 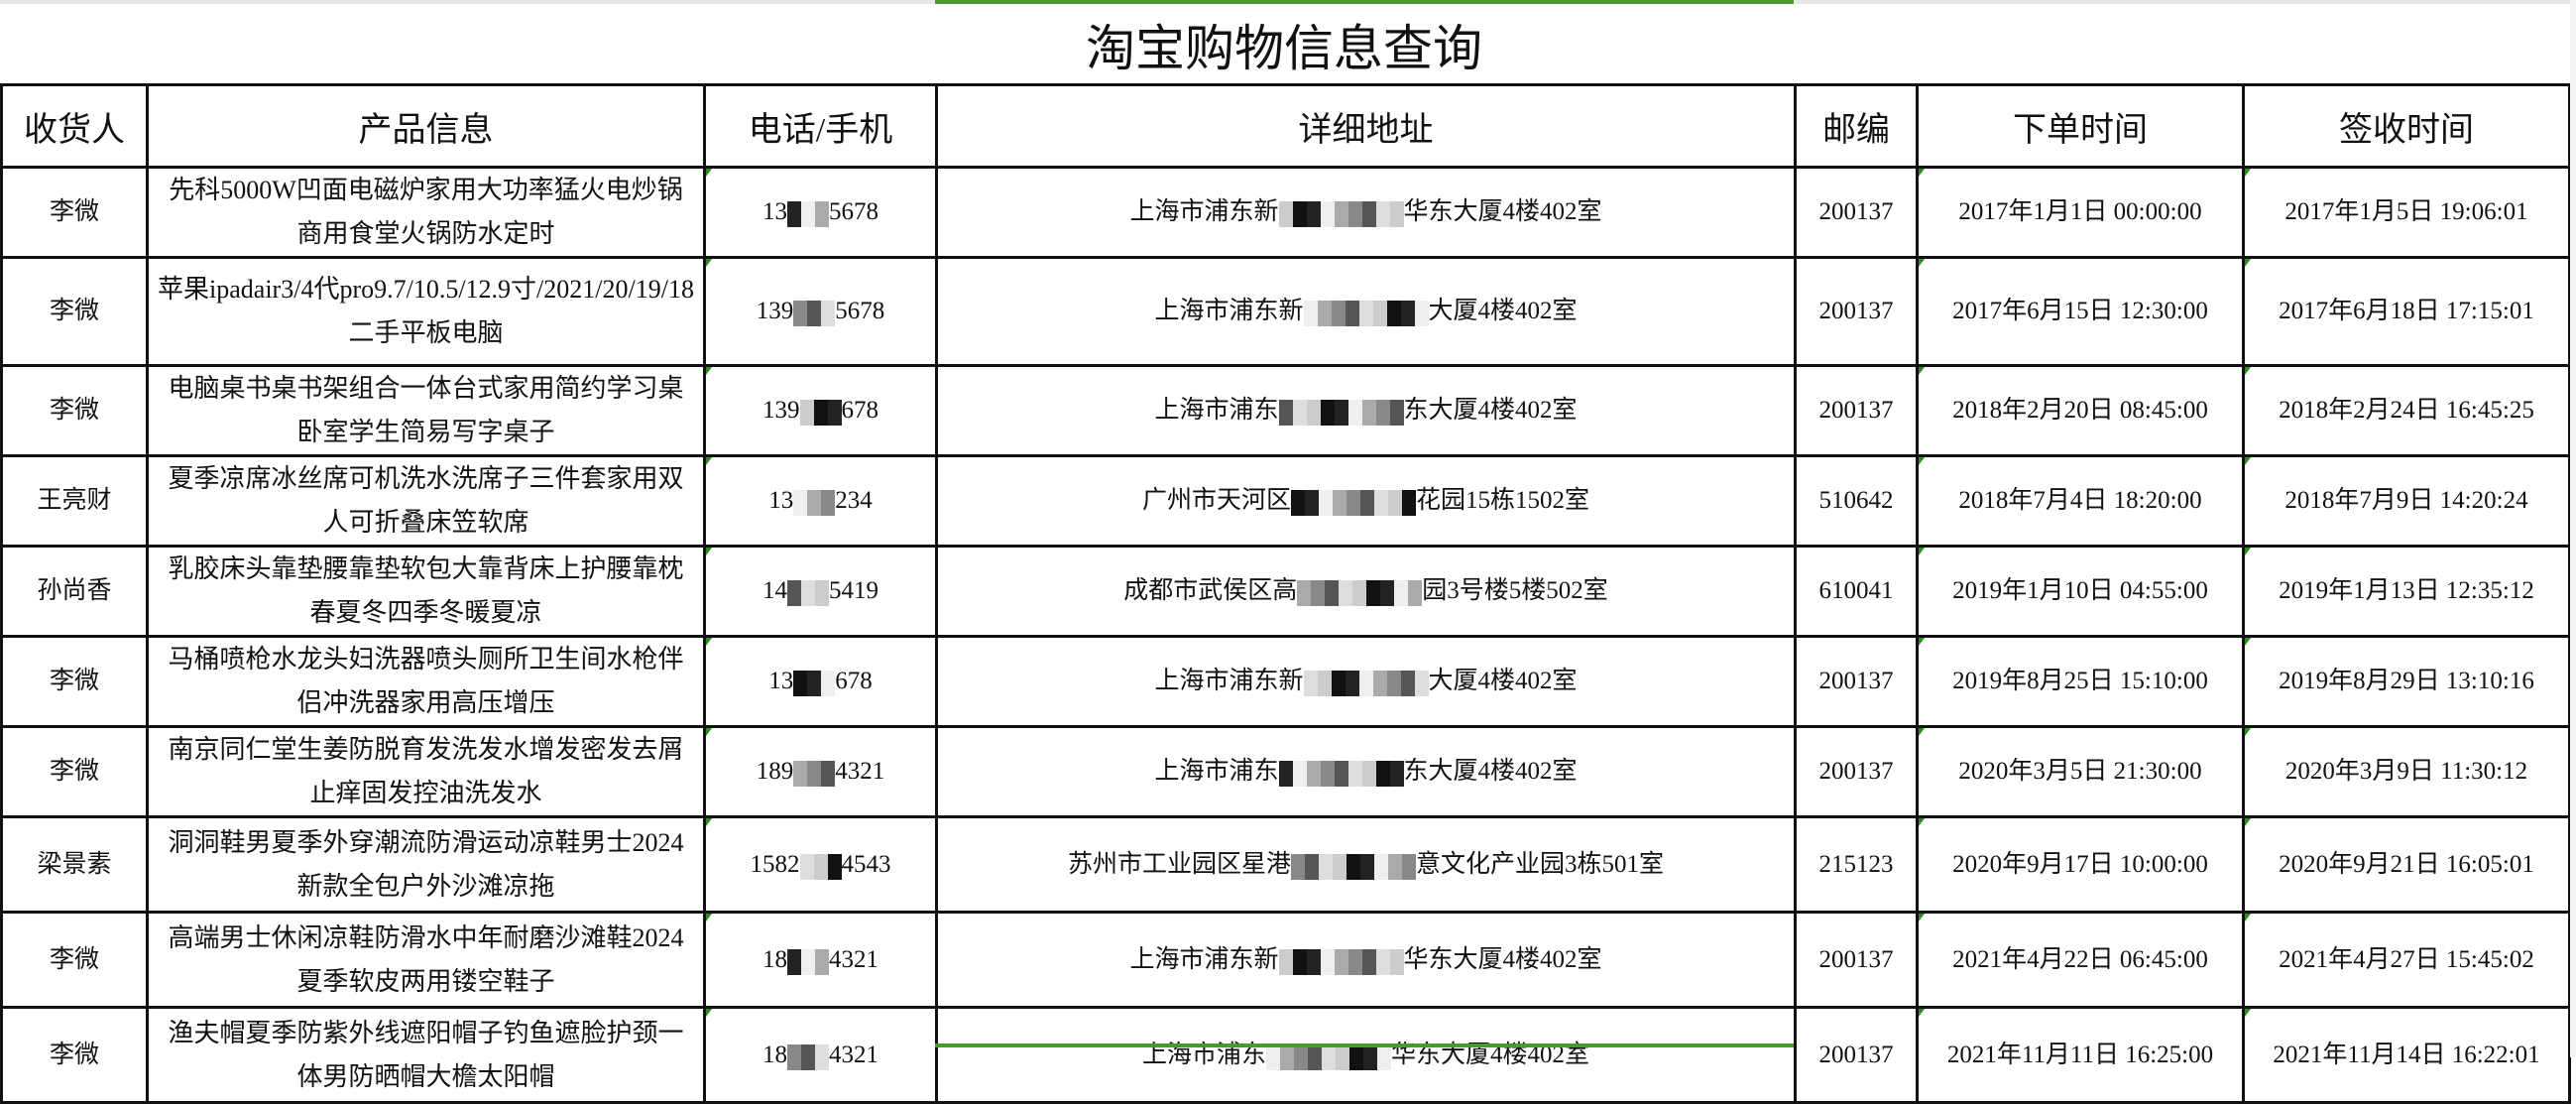 What do you see at coordinates (820, 681) in the screenshot?
I see `phone-cell: 13 678` at bounding box center [820, 681].